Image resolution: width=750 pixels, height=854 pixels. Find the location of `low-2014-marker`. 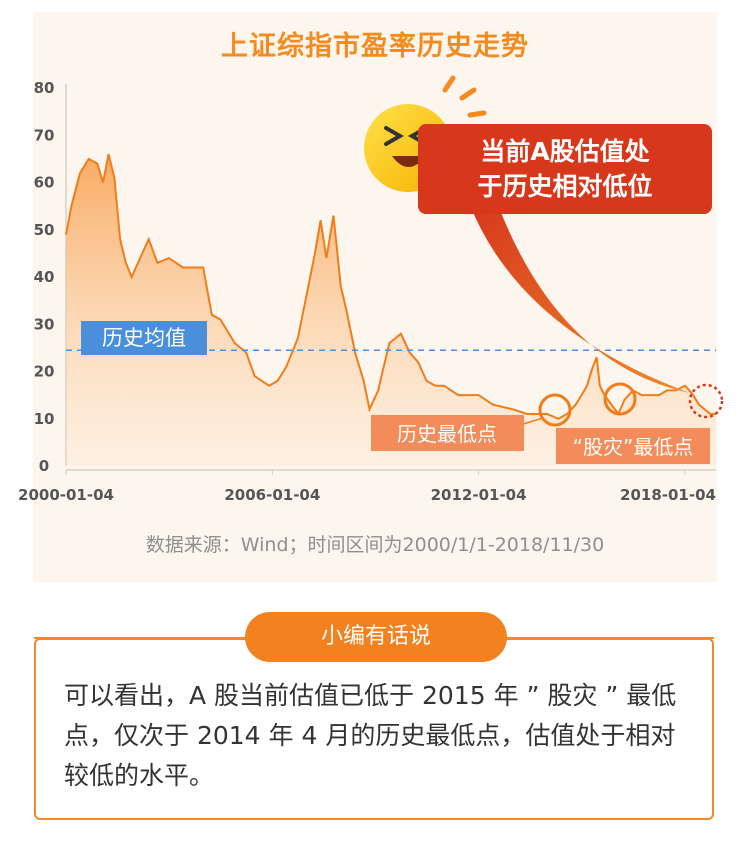

low-2014-marker is located at coordinates (555, 410).